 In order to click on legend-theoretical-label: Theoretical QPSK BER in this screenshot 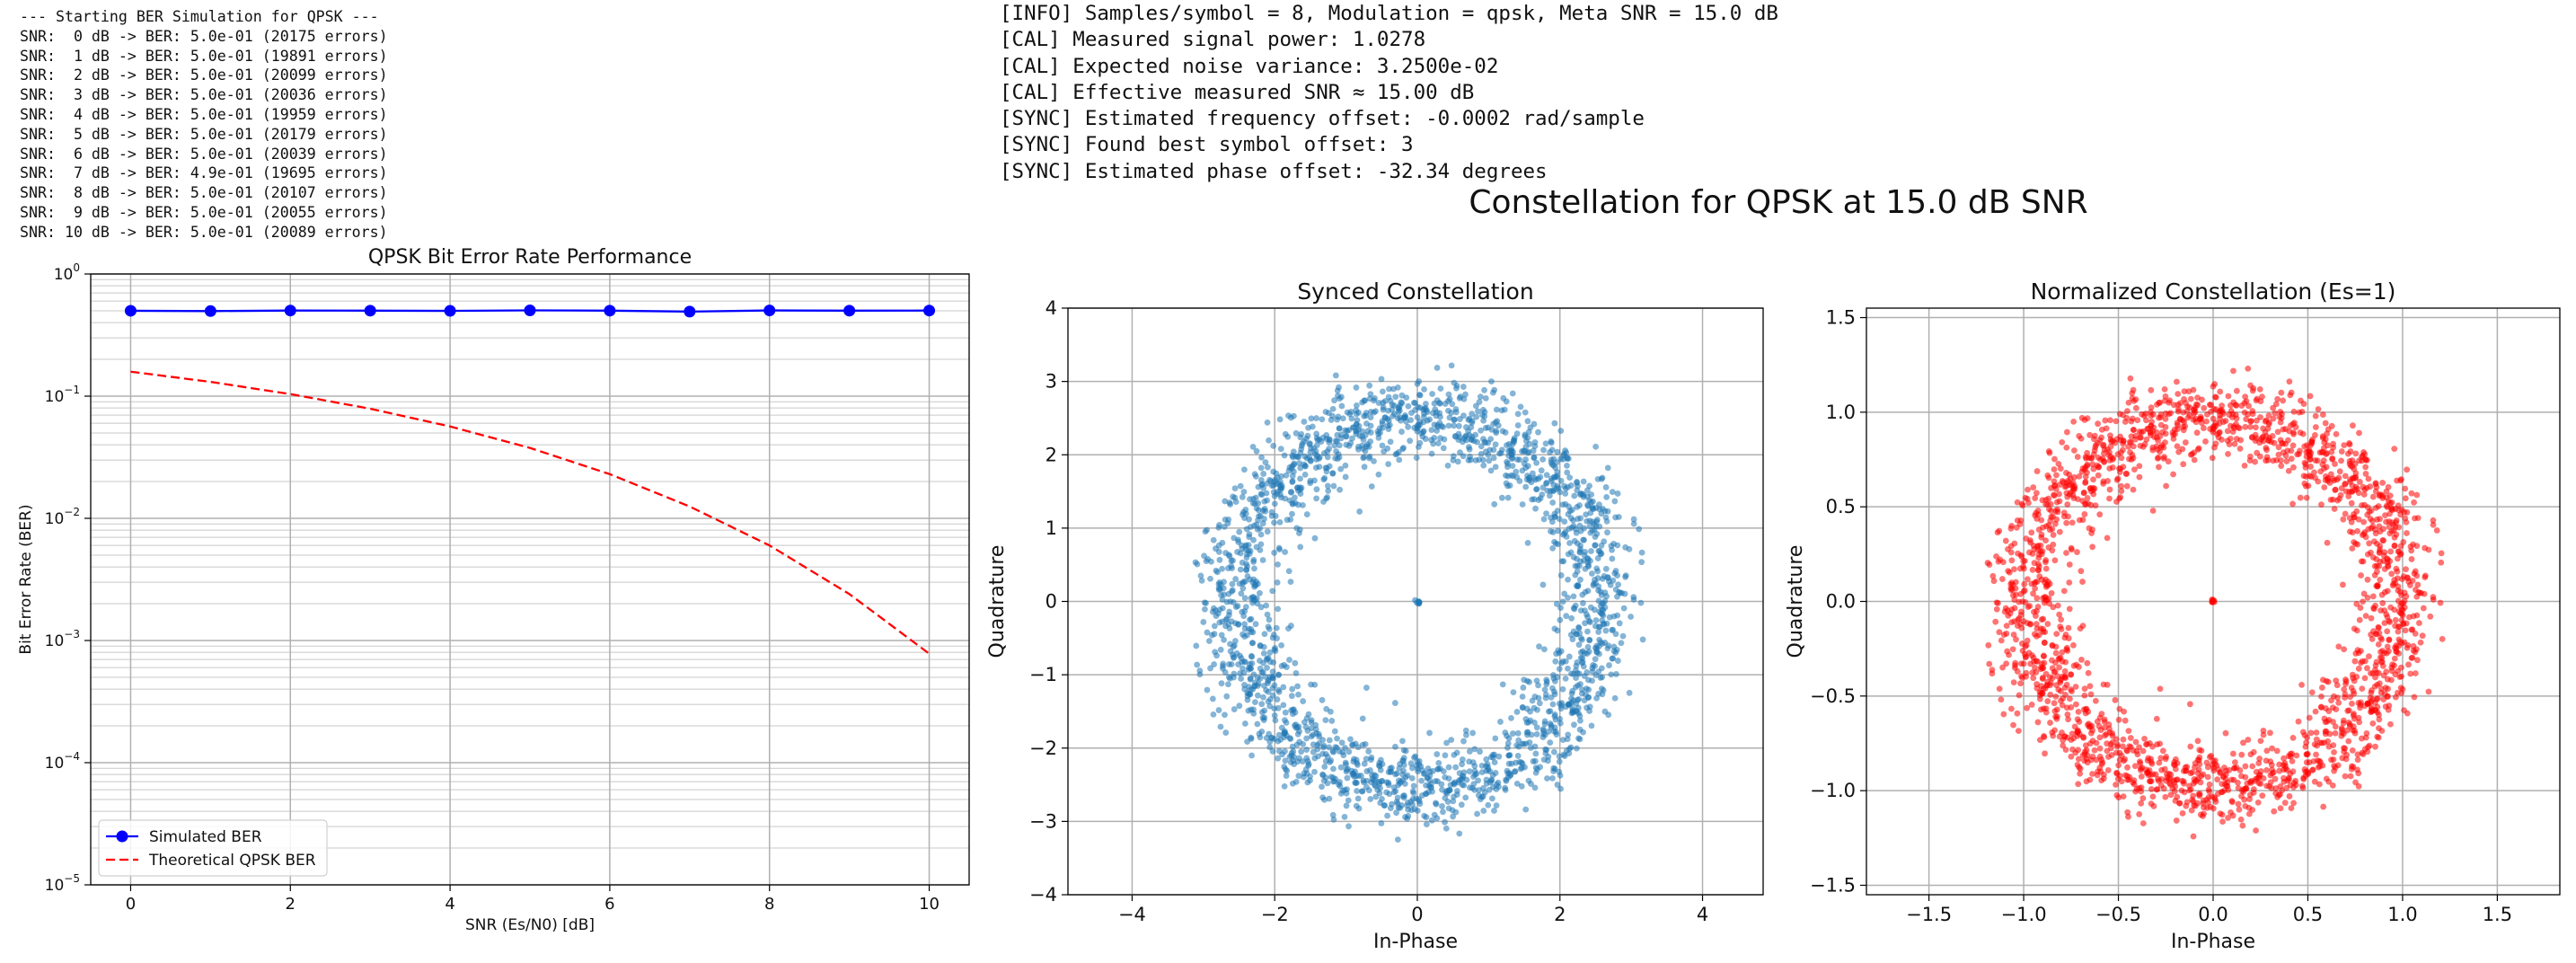, I will do `click(232, 861)`.